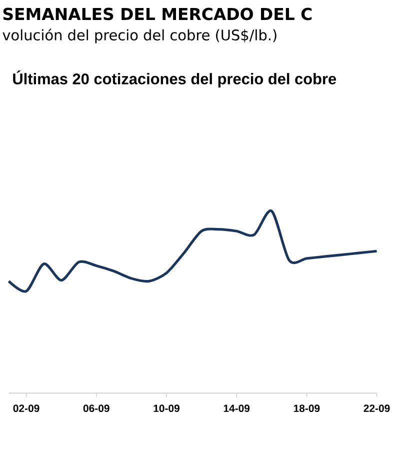 Image resolution: width=400 pixels, height=475 pixels. Describe the element at coordinates (139, 36) in the screenshot. I see `chart-subtitle: volución del precio del cobre (US$/lb.)` at that location.